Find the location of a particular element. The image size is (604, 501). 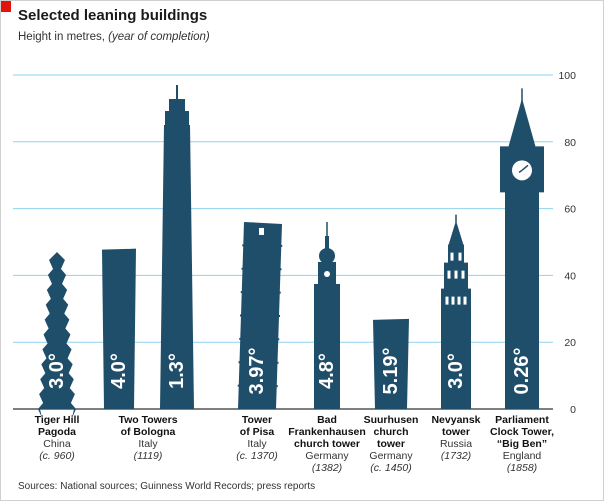

building-year: (1732) is located at coordinates (456, 456).